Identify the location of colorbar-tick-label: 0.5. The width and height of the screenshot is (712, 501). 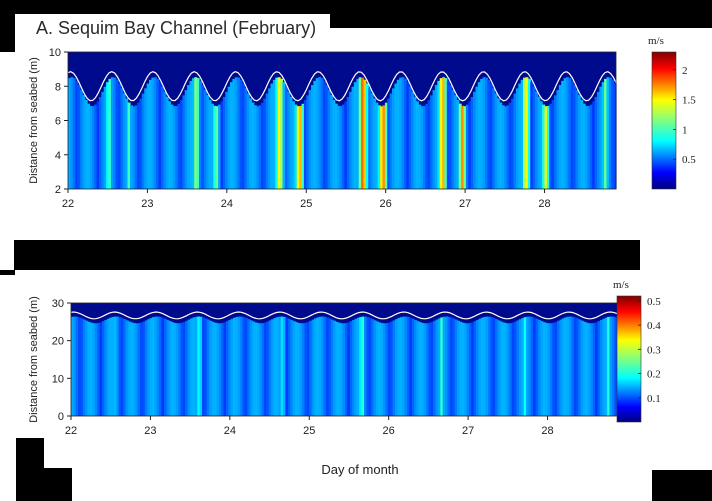
(689, 160).